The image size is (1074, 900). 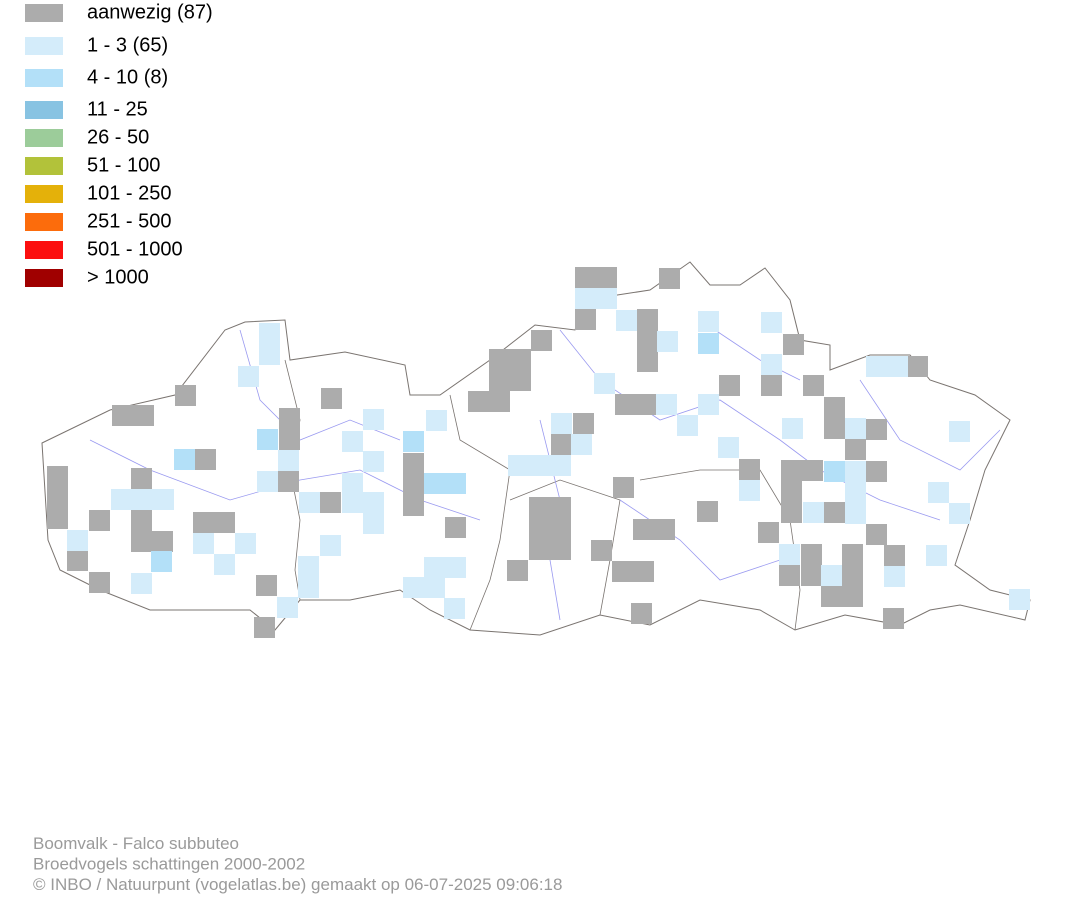 What do you see at coordinates (129, 221) in the screenshot?
I see `legend-label: 251 - 500` at bounding box center [129, 221].